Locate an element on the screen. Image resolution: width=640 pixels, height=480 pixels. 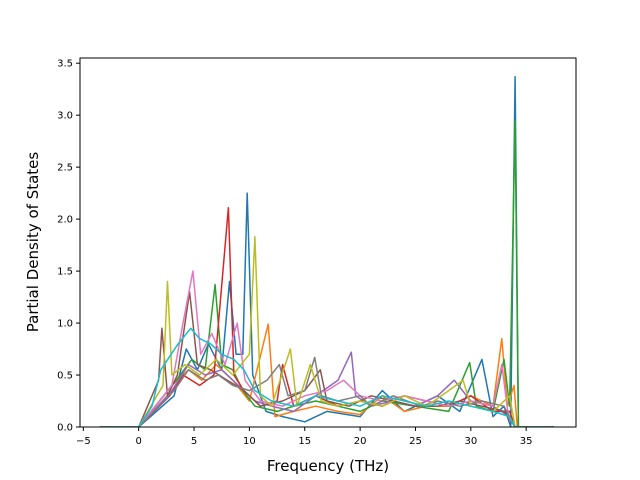
y-tick-label: 1.0 is located at coordinates (65, 324).